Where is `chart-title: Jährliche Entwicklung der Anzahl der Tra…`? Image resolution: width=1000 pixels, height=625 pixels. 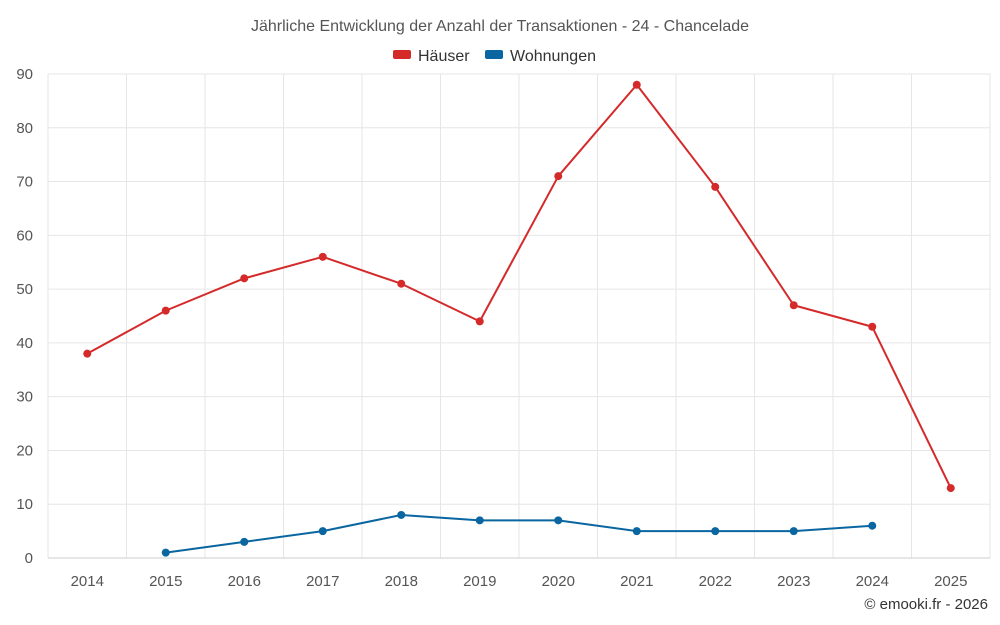 chart-title: Jährliche Entwicklung der Anzahl der Tra… is located at coordinates (500, 26).